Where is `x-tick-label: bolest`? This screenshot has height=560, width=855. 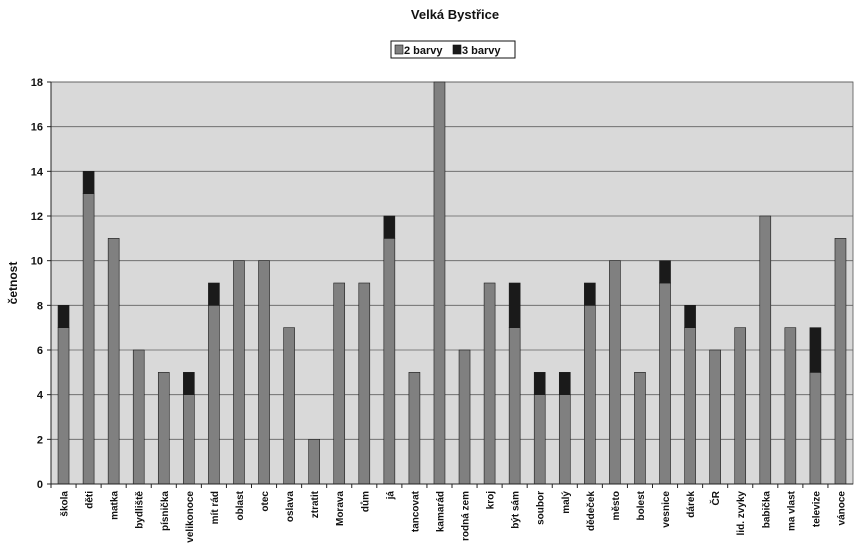 x-tick-label: bolest is located at coordinates (641, 505).